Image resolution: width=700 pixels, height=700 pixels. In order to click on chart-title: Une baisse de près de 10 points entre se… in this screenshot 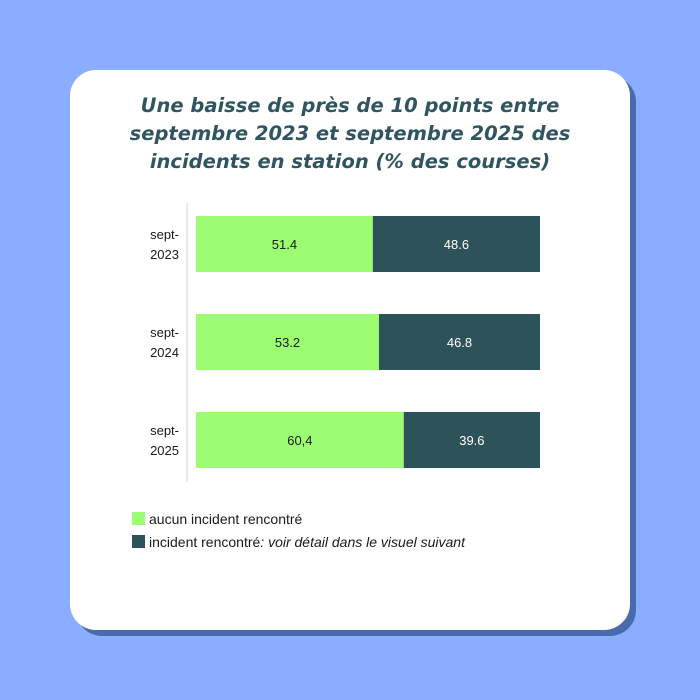, I will do `click(350, 134)`.